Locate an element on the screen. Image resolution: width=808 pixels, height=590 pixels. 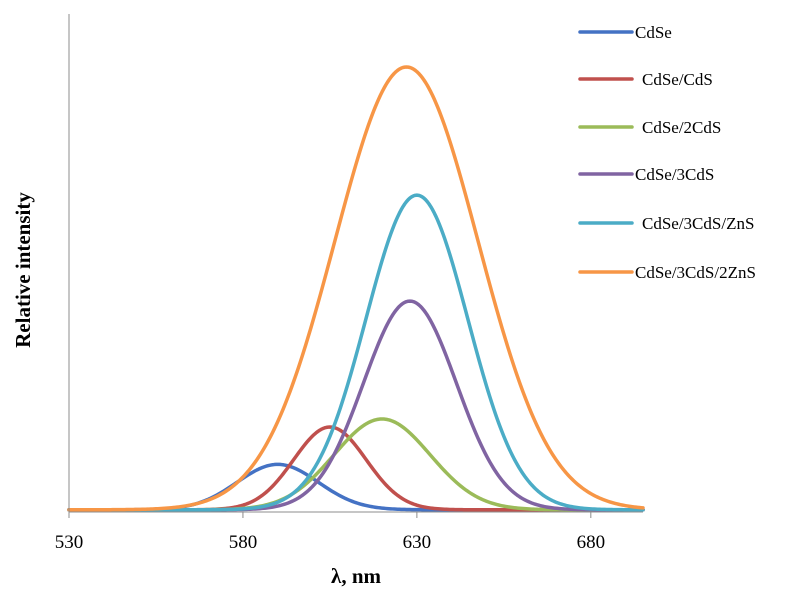
x-tick-label: 530 is located at coordinates (69, 542).